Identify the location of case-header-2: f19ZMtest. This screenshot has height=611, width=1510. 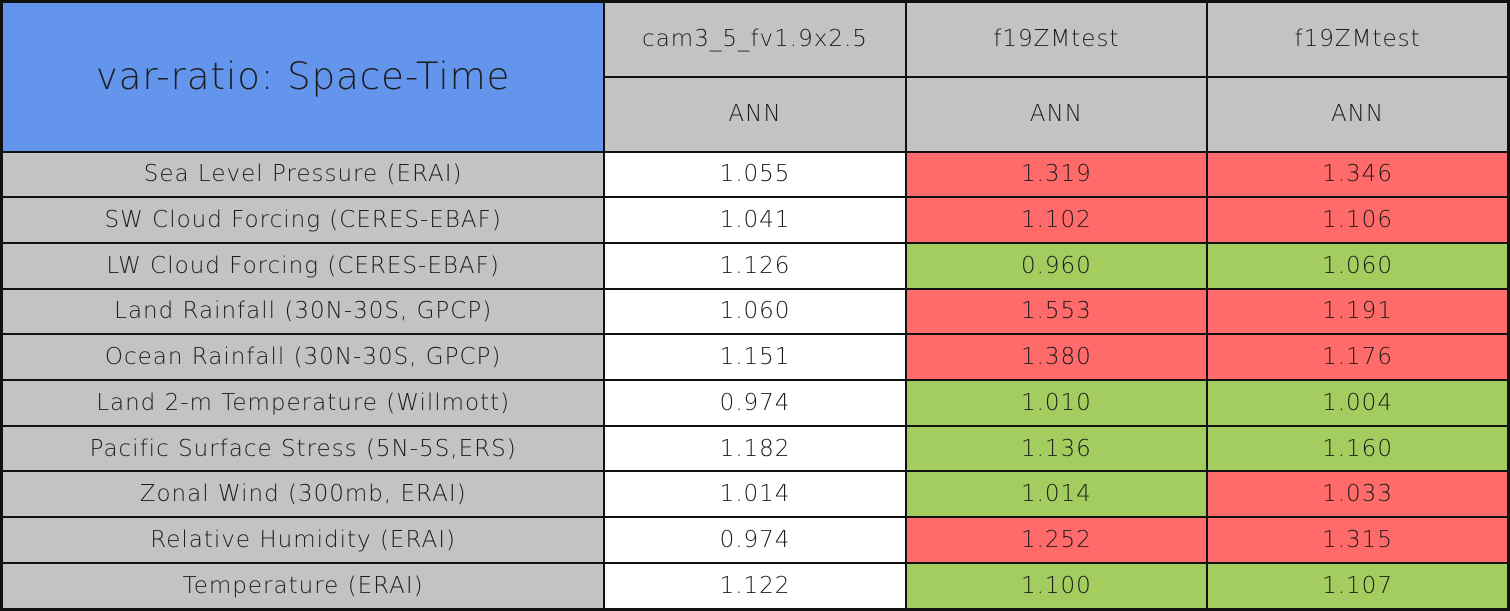
(1358, 39).